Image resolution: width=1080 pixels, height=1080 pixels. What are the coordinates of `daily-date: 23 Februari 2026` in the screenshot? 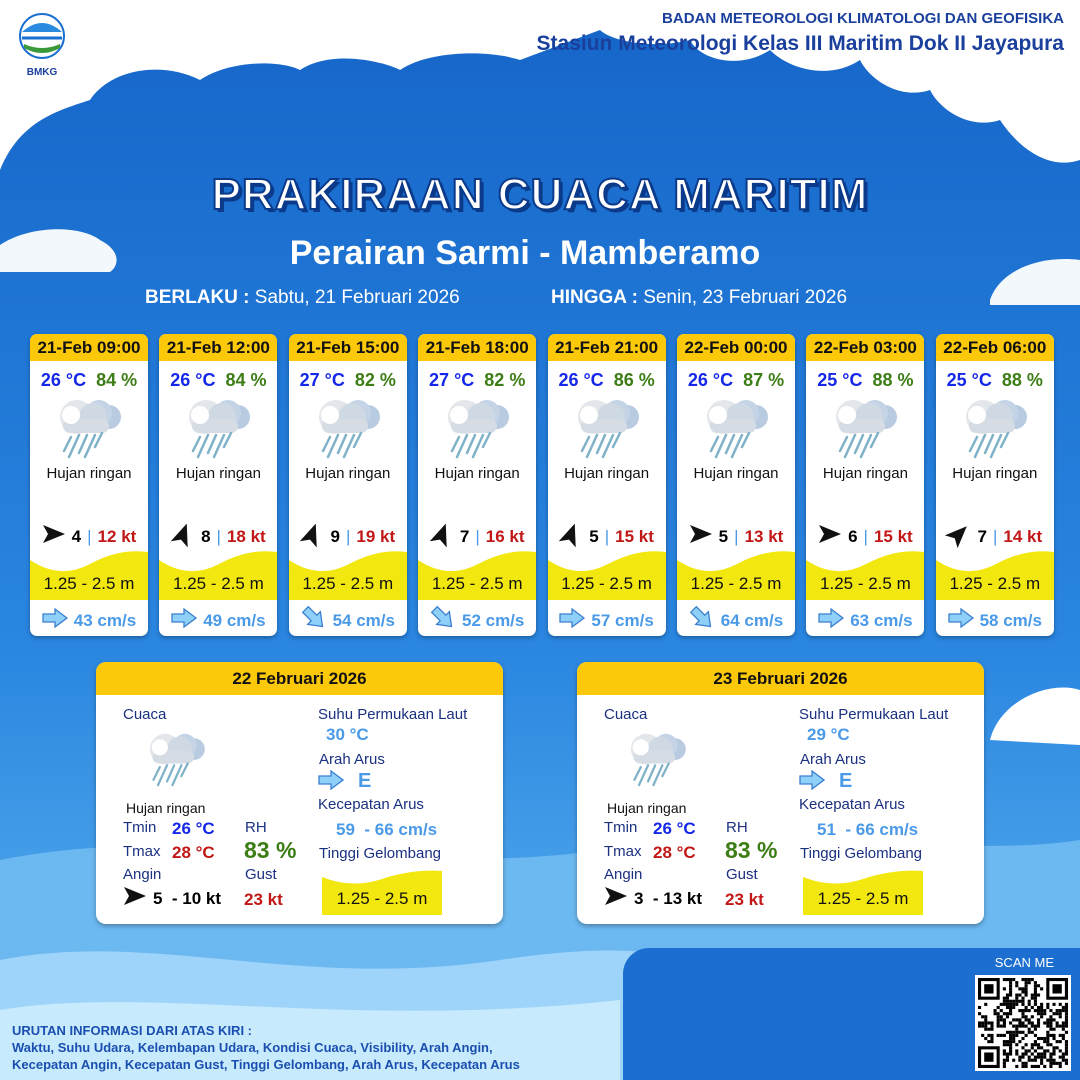 It's located at (780, 678).